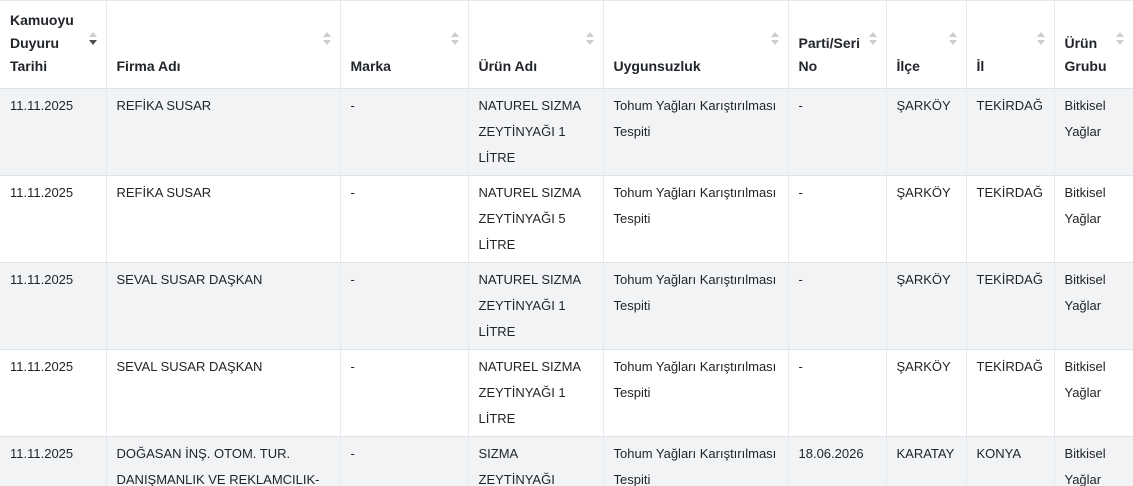 The image size is (1133, 486). What do you see at coordinates (1009, 461) in the screenshot?
I see `cell-il: KONYA` at bounding box center [1009, 461].